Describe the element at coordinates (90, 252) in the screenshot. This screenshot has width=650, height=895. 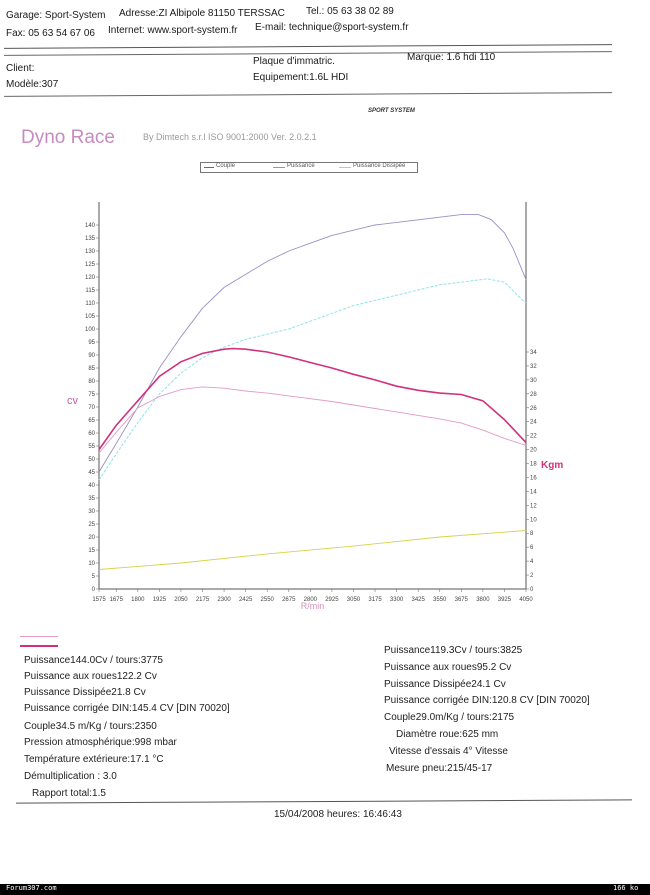
I see `y-left-tick-label: 130` at that location.